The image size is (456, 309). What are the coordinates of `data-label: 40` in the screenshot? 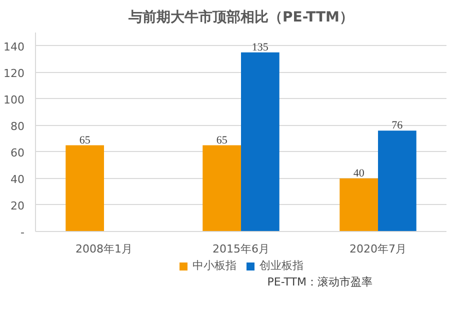 It's located at (359, 173).